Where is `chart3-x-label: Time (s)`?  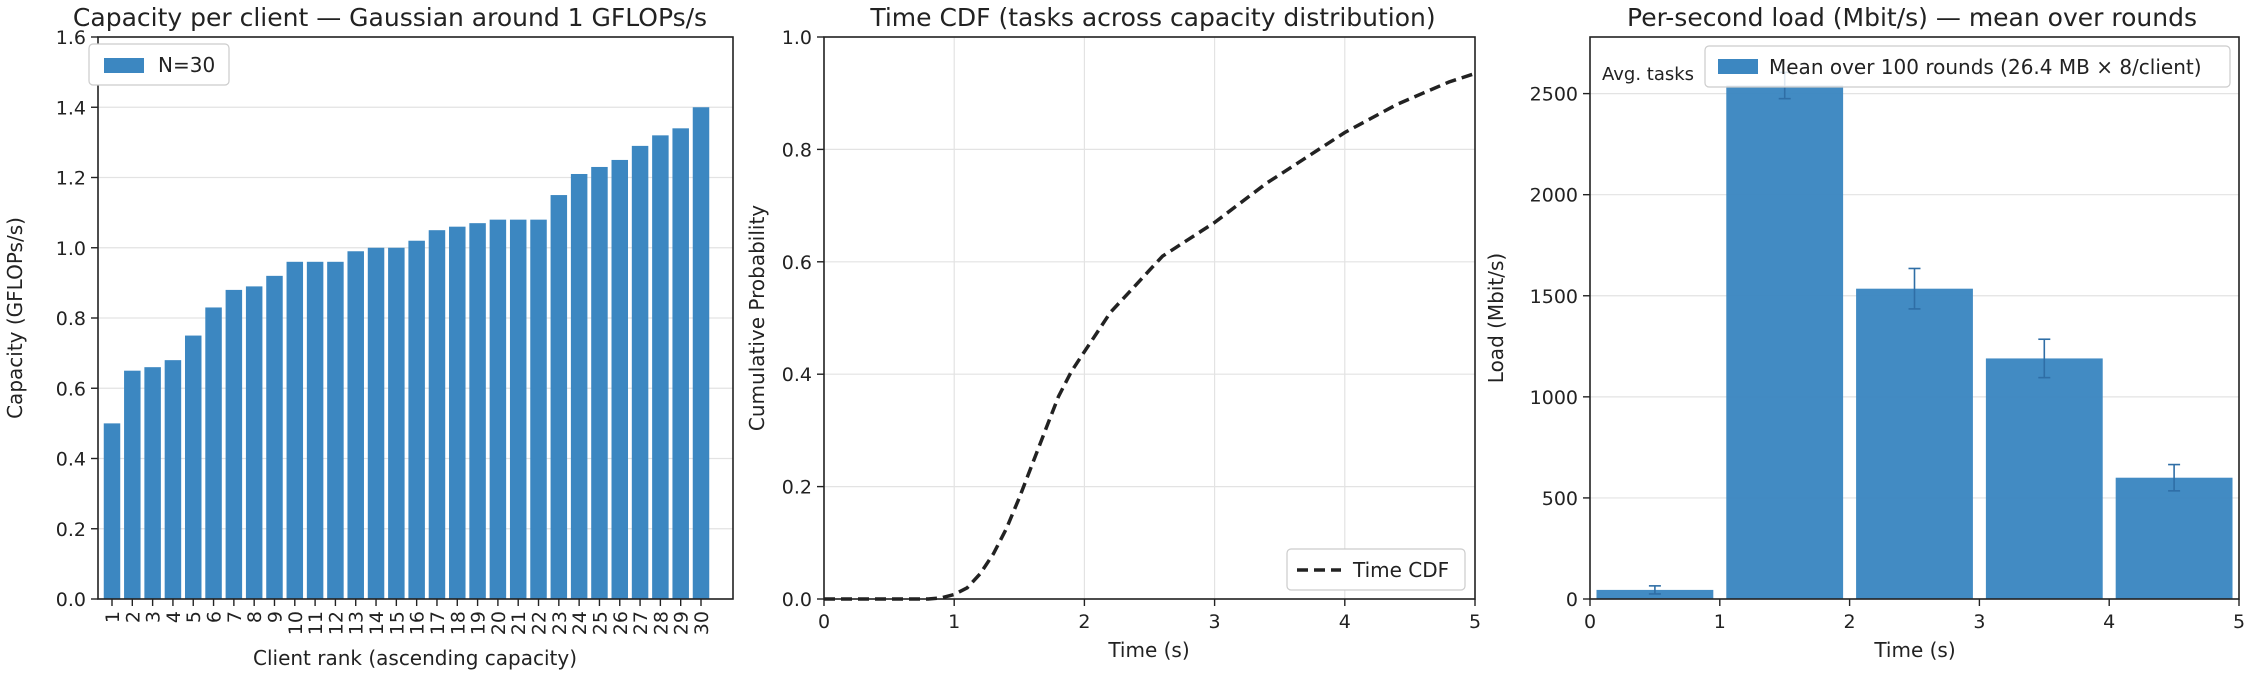
chart3-x-label: Time (s) is located at coordinates (1914, 650).